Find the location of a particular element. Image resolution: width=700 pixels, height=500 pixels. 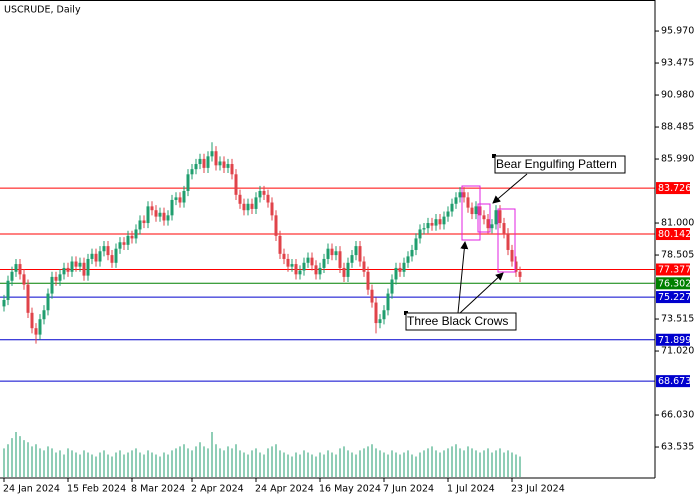

x-tick-label: 15 Feb 2024 is located at coordinates (96, 489).